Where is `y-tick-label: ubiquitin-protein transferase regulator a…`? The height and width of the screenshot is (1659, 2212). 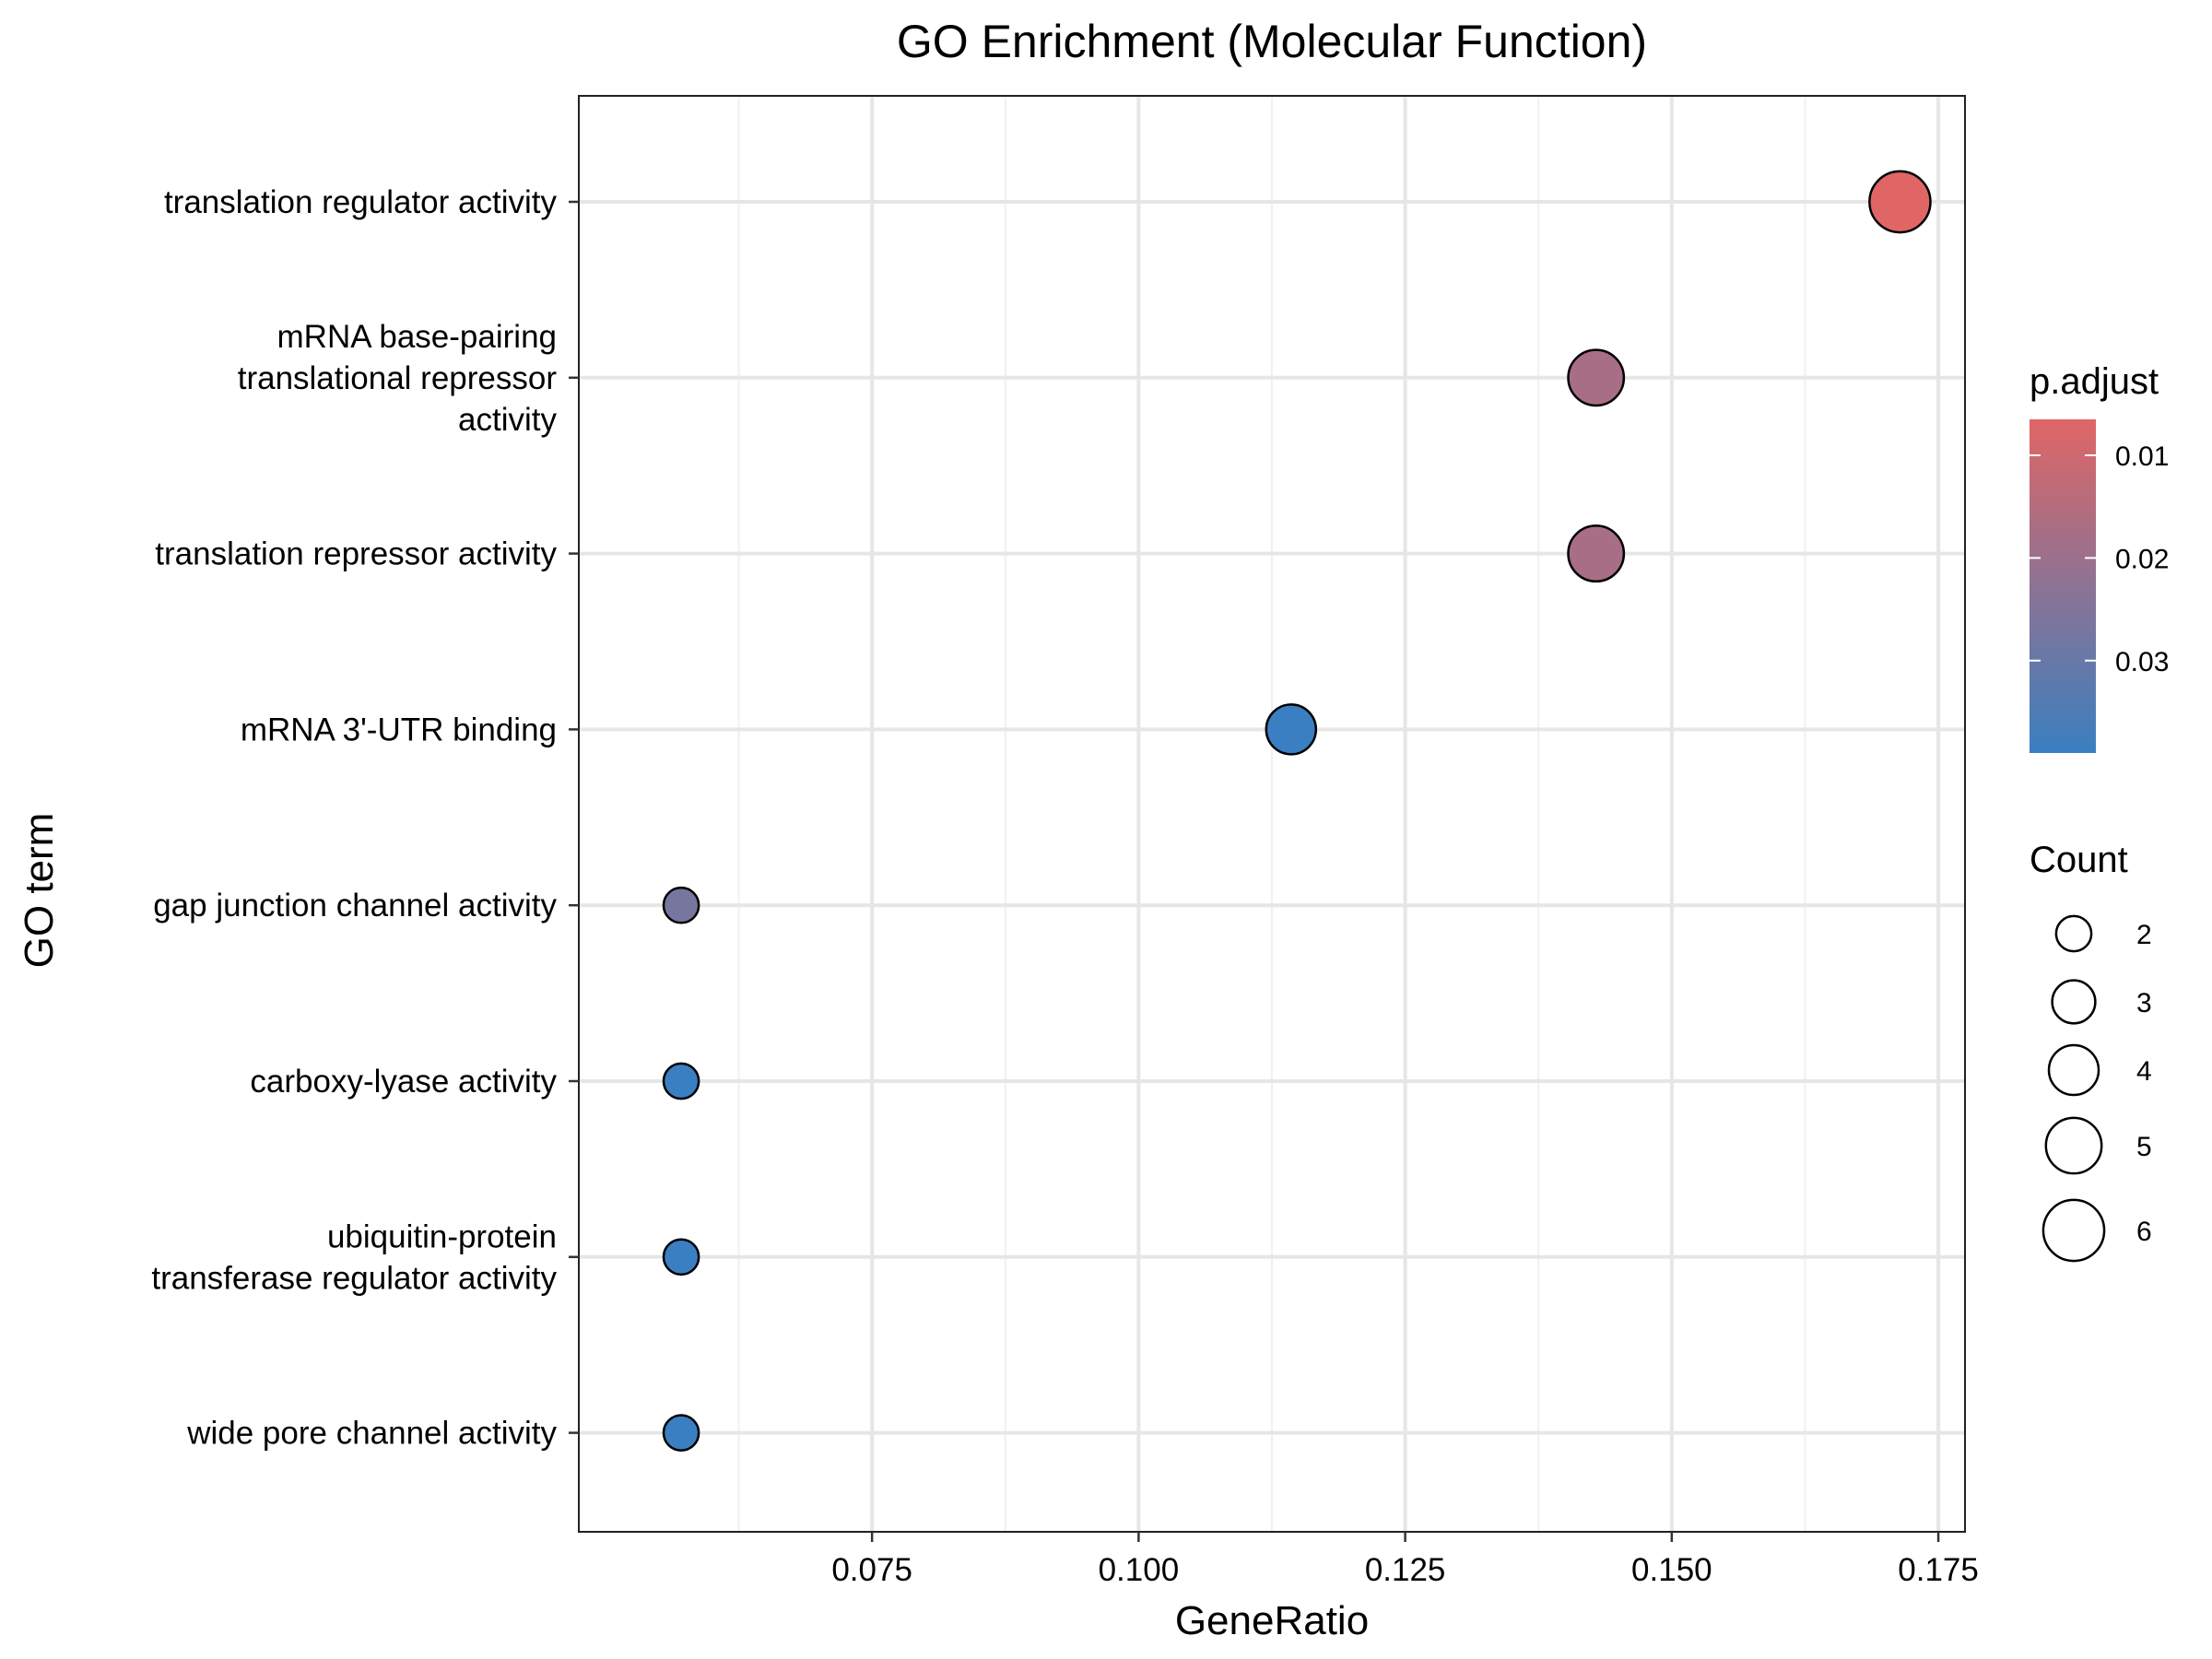 y-tick-label: ubiquitin-protein transferase regulator a… is located at coordinates (354, 1257).